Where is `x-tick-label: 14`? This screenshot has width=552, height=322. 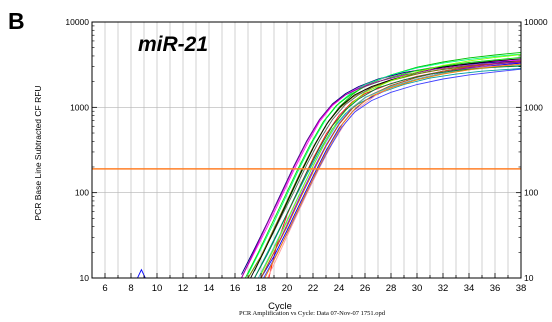 x-tick-label: 14 is located at coordinates (209, 288).